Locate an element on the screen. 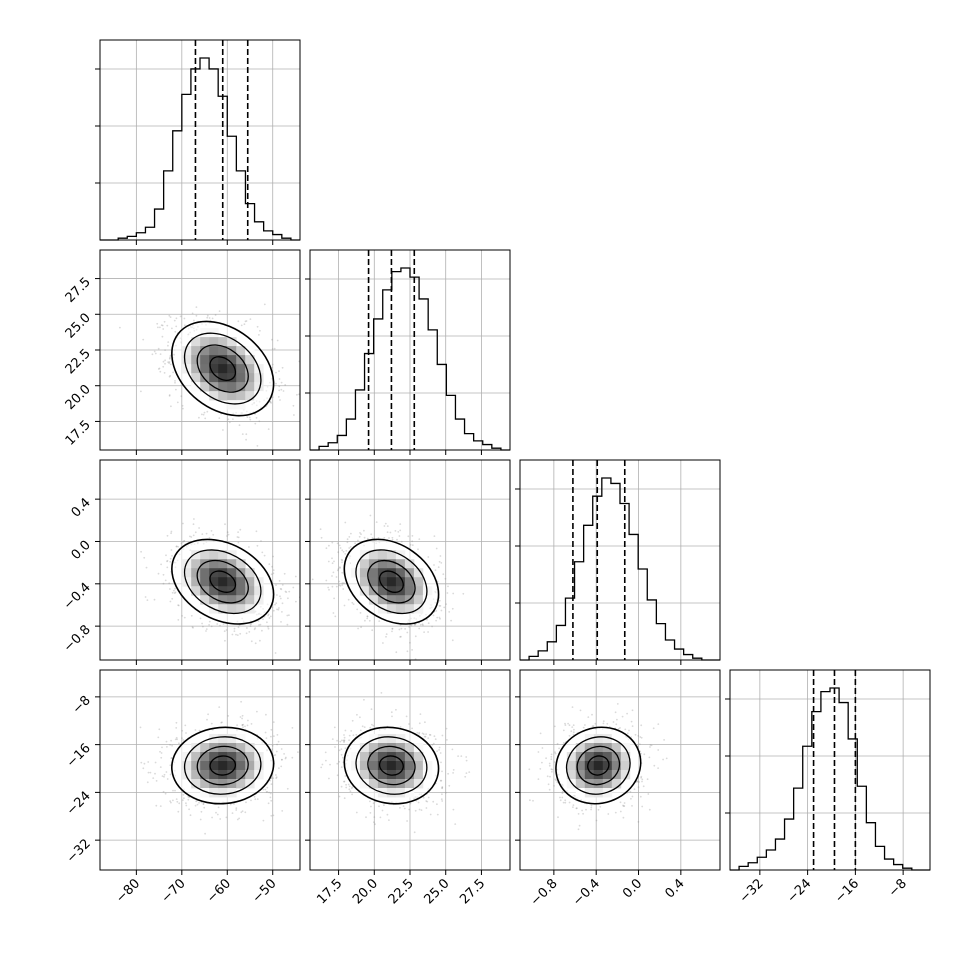 This screenshot has width=970, height=970. panel-frame is located at coordinates (200, 770).